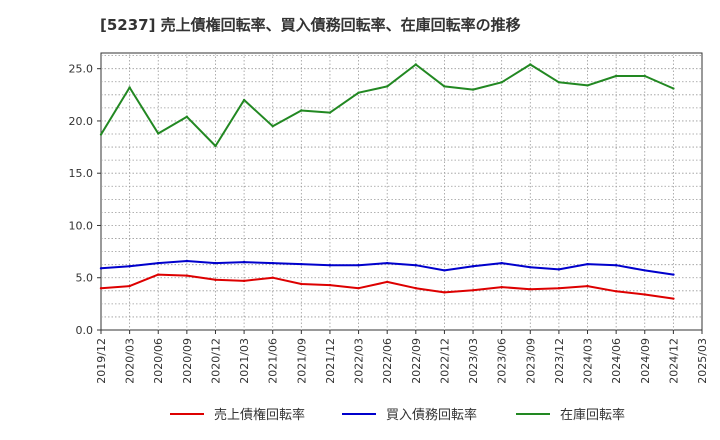  I want to click on legend-label-1: 売上債権回転率, so click(259, 415).